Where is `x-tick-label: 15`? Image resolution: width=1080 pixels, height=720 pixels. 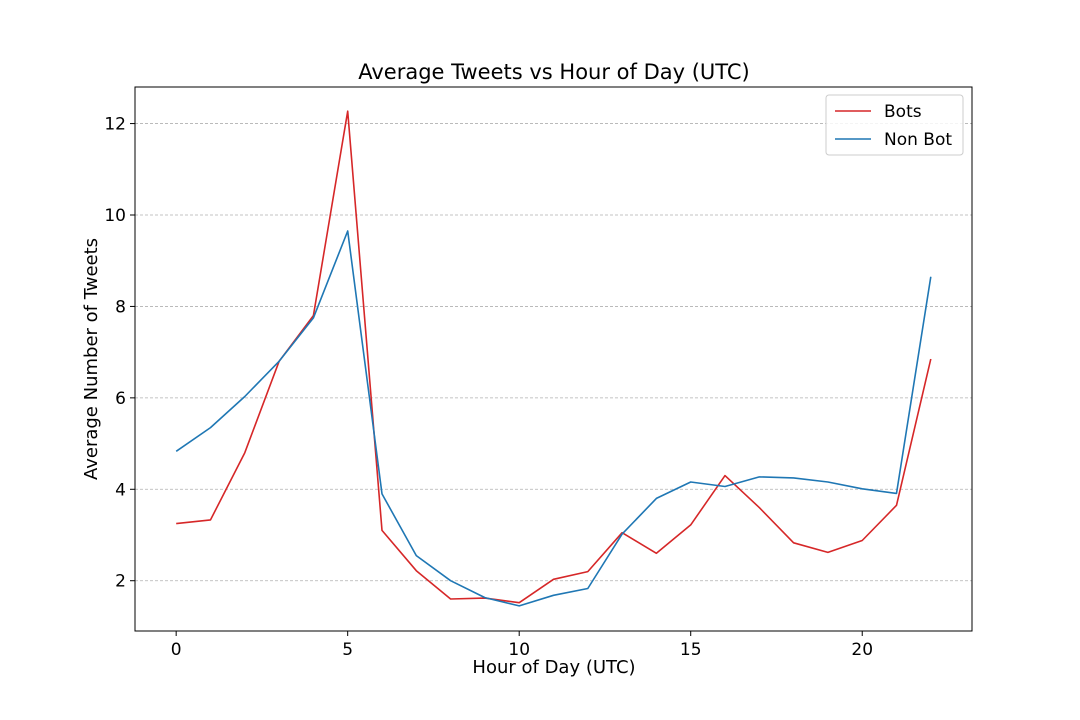 x-tick-label: 15 is located at coordinates (691, 650).